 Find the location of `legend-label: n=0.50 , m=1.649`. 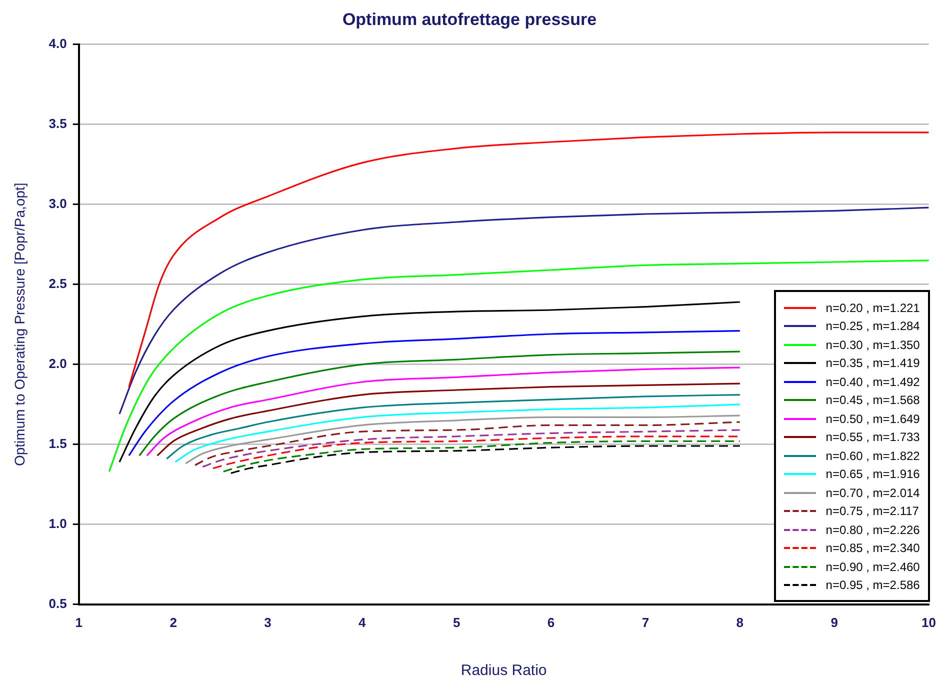

legend-label: n=0.50 , m=1.649 is located at coordinates (873, 419).